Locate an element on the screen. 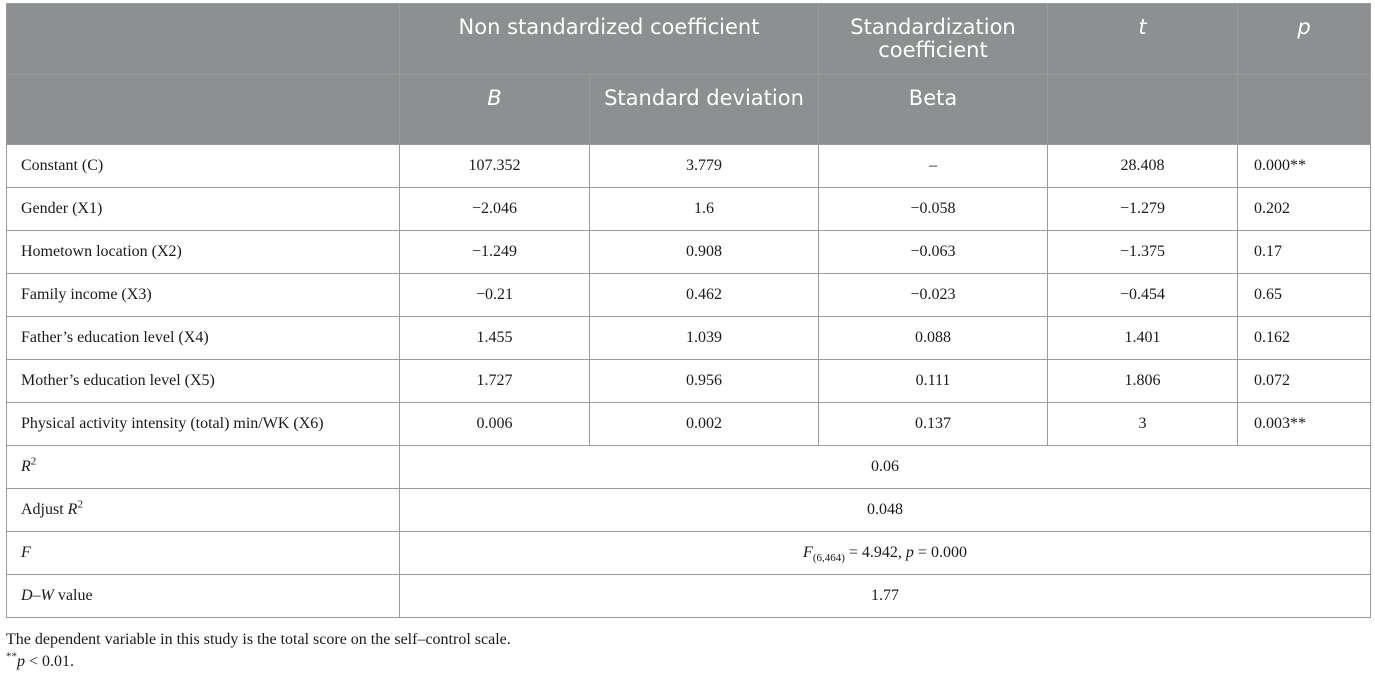  cell-b: −0.21 is located at coordinates (494, 295).